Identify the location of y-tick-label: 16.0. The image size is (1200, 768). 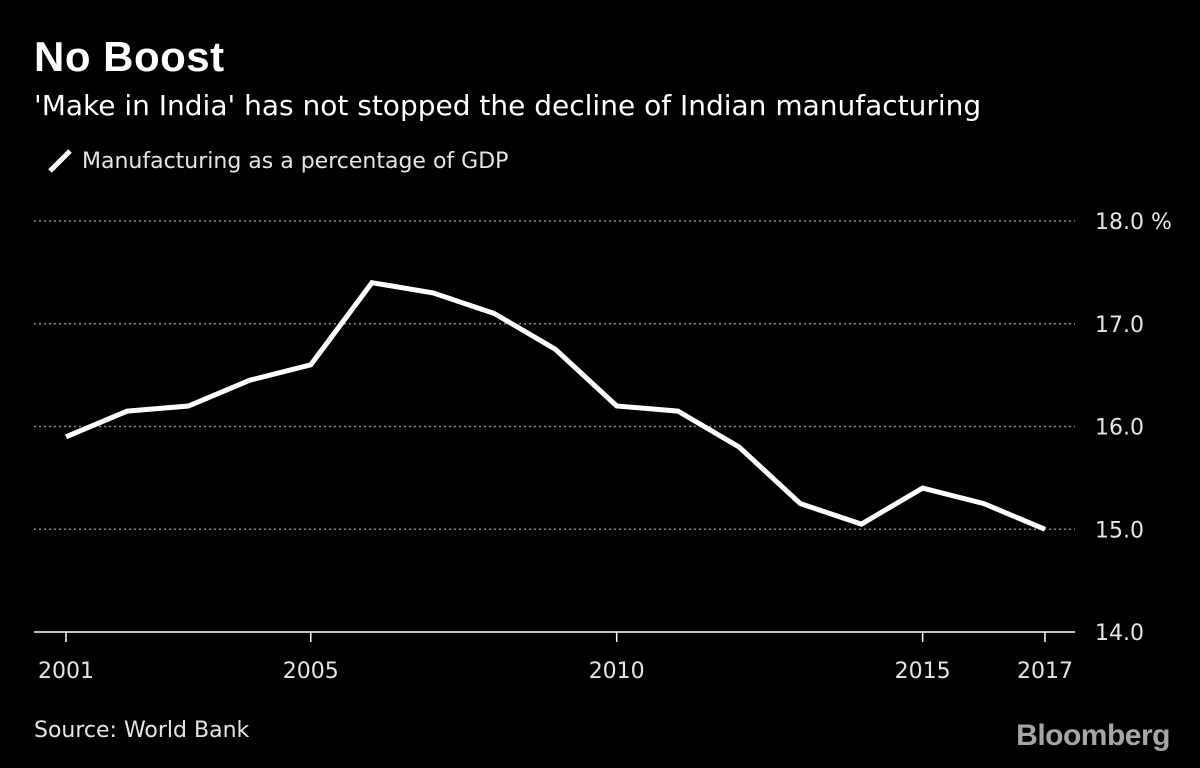
(1119, 428).